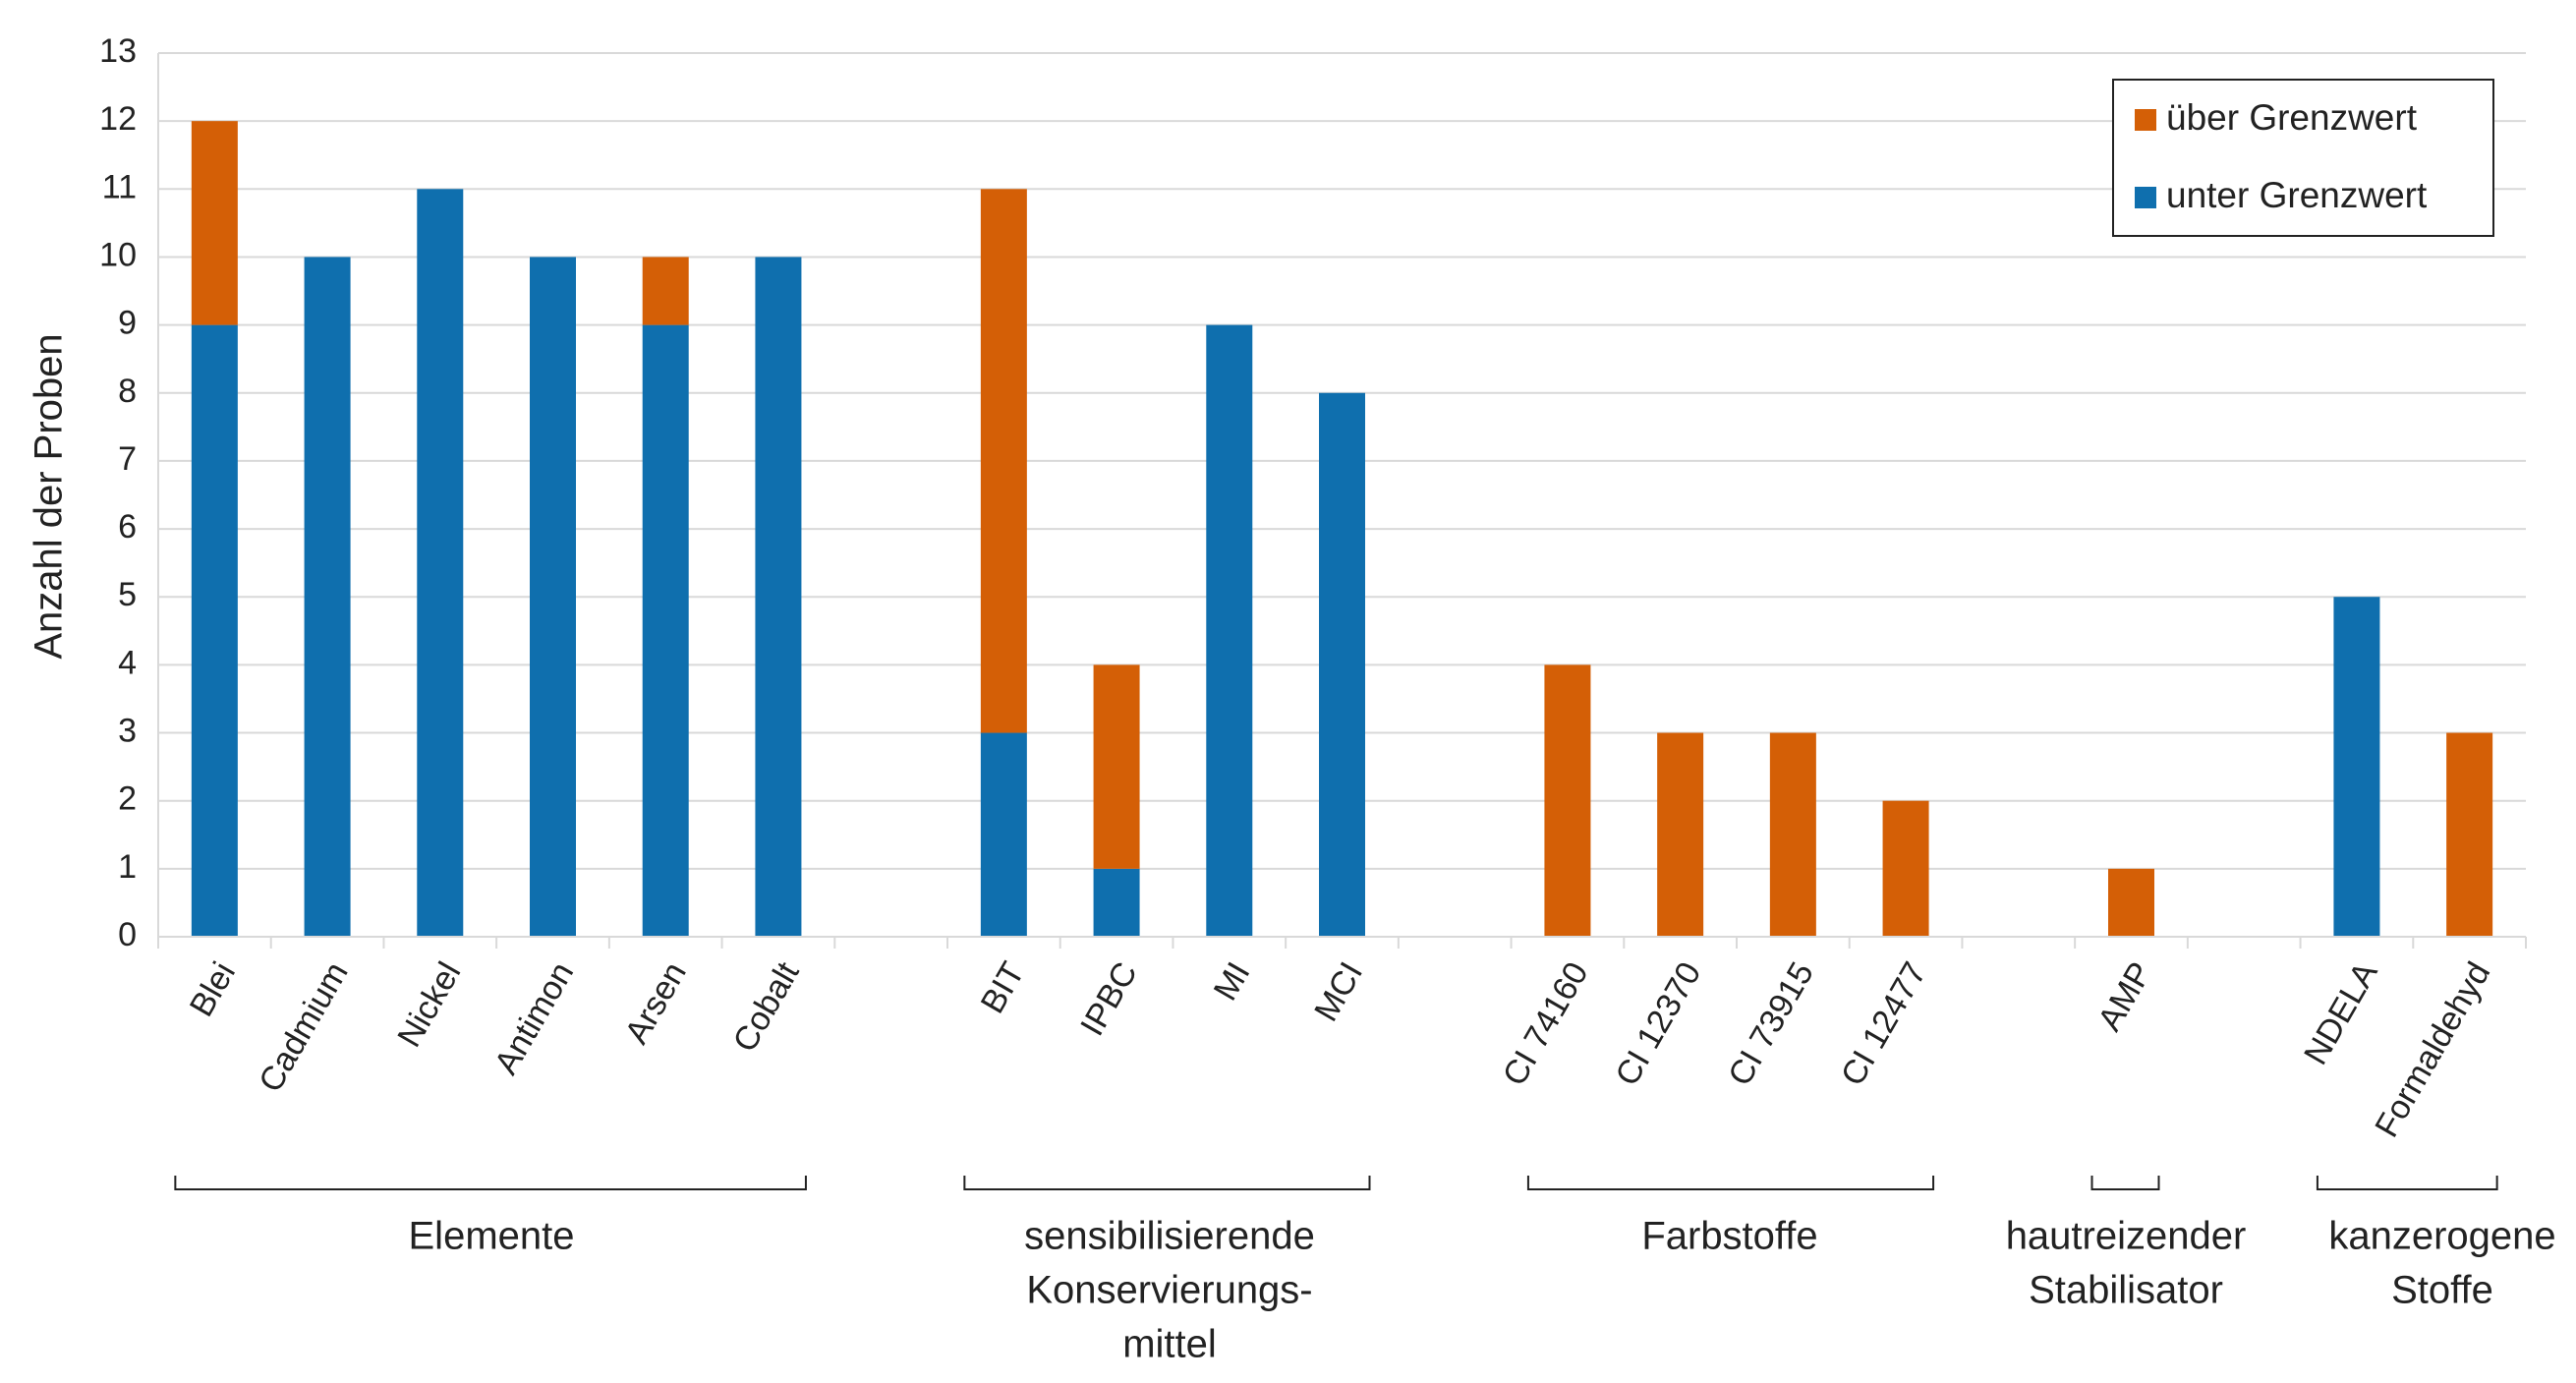  Describe the element at coordinates (2124, 996) in the screenshot. I see `x-tick-label: AMP` at that location.